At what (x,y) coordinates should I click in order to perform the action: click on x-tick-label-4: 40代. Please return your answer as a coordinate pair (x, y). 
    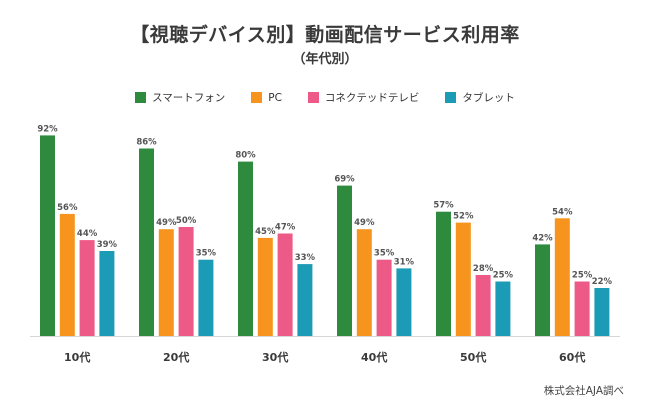
    Looking at the image, I should click on (374, 357).